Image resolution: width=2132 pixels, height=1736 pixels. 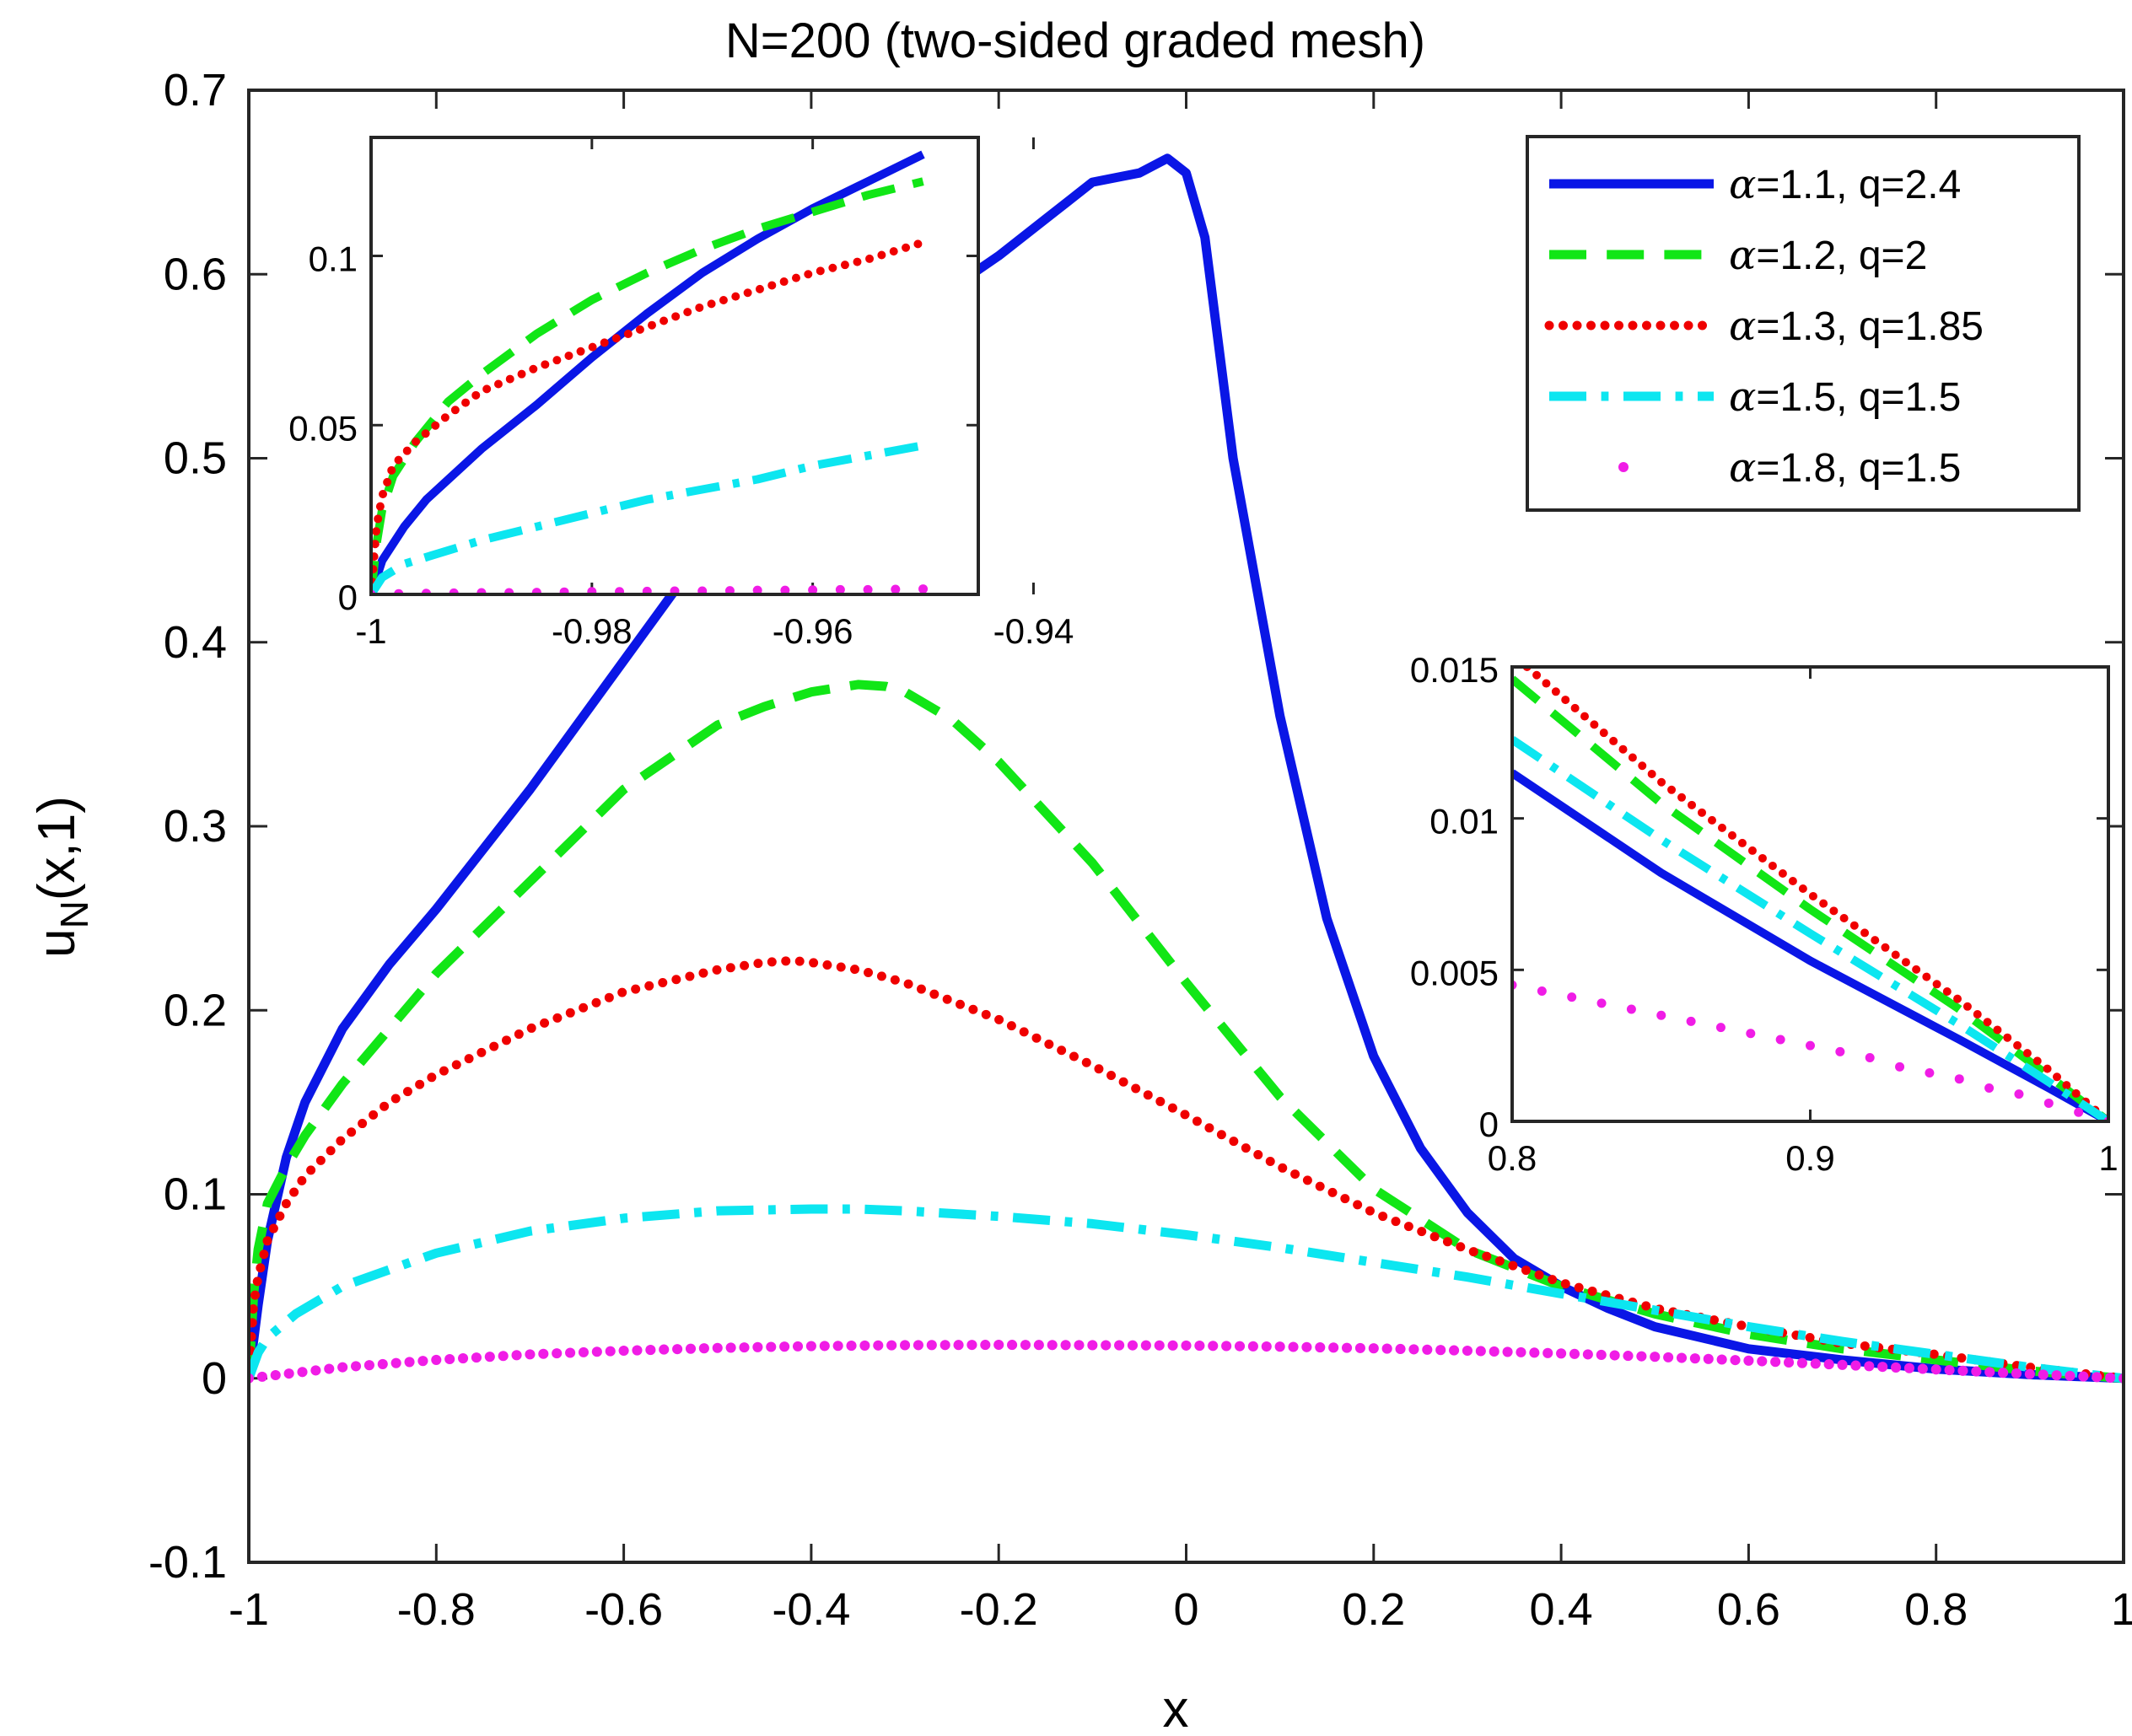 I want to click on legend-label-text: =1.2, q=2, so click(x=1841, y=256).